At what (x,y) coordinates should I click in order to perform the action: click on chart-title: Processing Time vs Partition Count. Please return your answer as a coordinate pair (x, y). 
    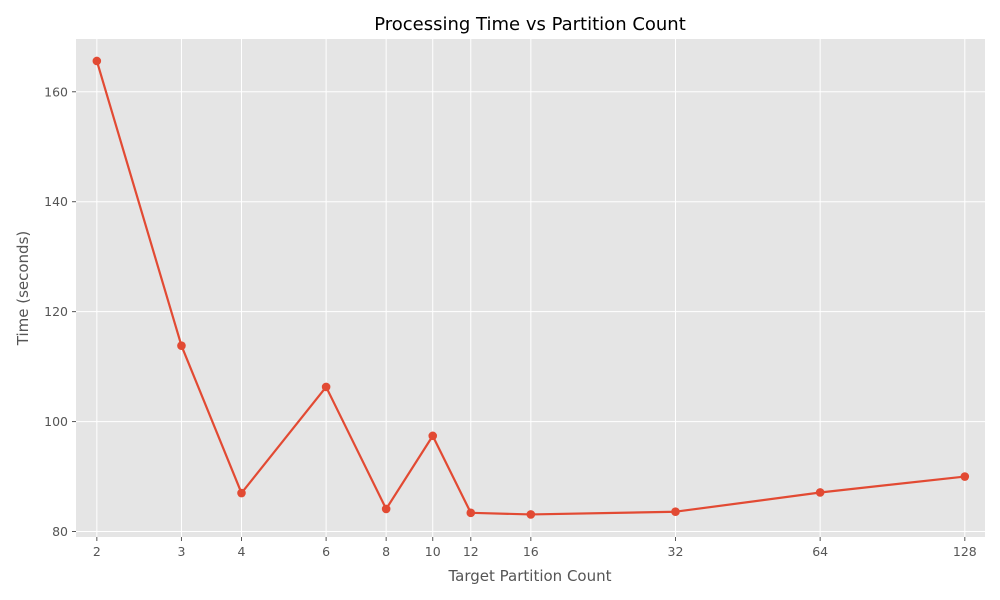
    Looking at the image, I should click on (530, 24).